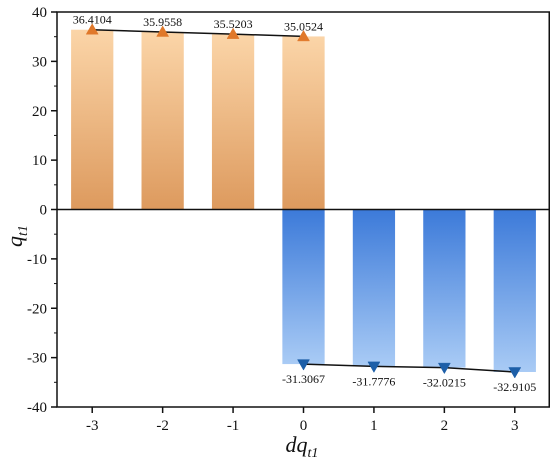 The width and height of the screenshot is (550, 466). Describe the element at coordinates (92, 426) in the screenshot. I see `x-tick-label-0: -3` at that location.